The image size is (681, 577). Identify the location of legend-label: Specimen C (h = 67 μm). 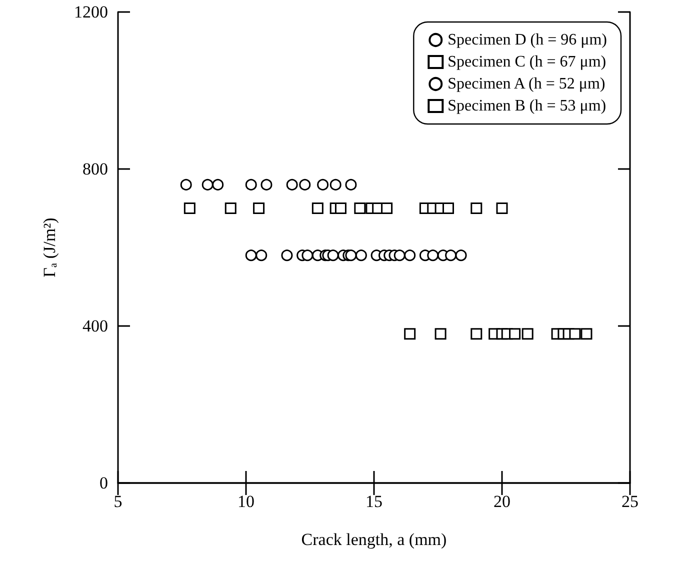
(527, 62).